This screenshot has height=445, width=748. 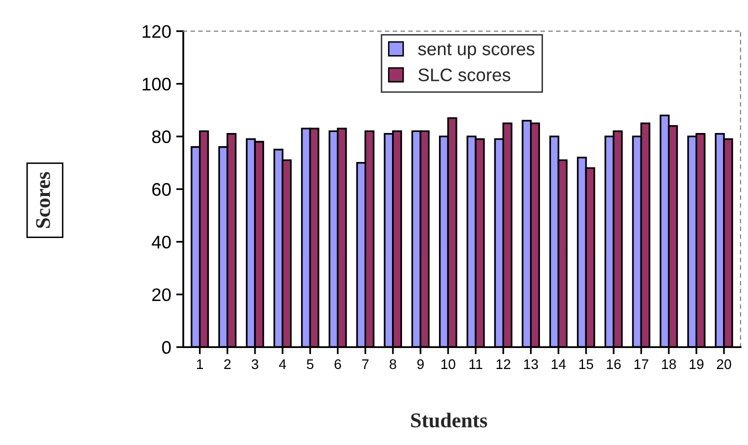 What do you see at coordinates (156, 31) in the screenshot?
I see `y-tick-label: 120` at bounding box center [156, 31].